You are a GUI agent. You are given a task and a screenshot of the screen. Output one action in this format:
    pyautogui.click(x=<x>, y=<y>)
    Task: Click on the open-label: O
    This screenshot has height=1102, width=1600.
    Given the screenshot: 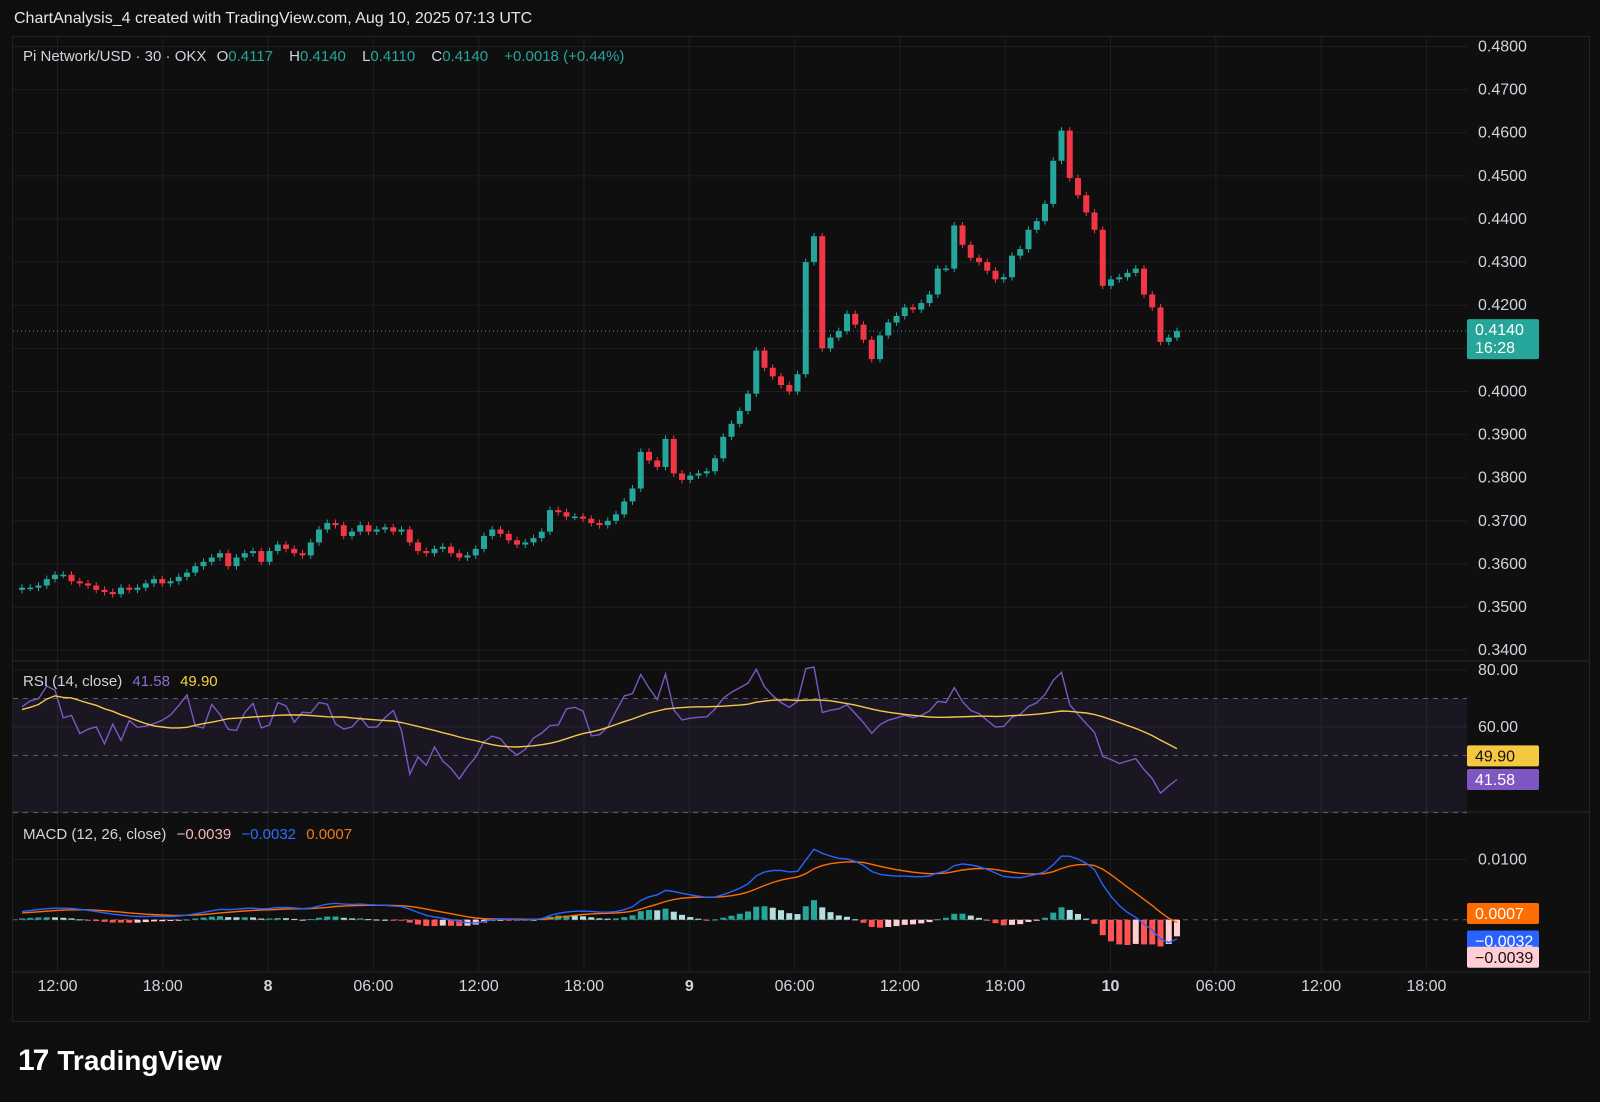 What is the action you would take?
    pyautogui.click(x=222, y=56)
    